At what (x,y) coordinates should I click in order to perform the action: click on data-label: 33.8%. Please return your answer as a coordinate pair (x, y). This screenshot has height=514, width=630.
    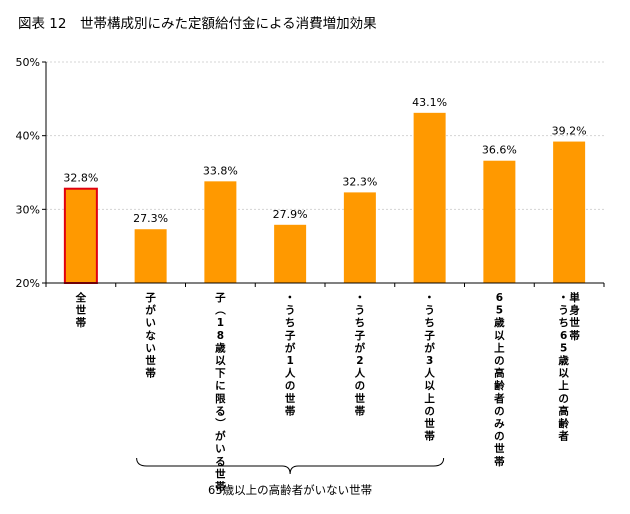
    Looking at the image, I should click on (220, 170).